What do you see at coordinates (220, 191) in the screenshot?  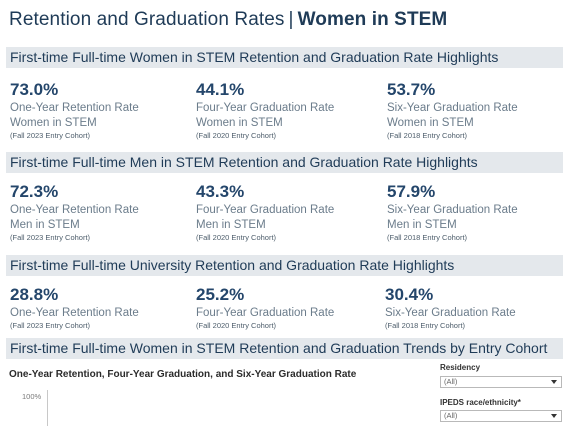 I see `metric-value: 43.3%` at bounding box center [220, 191].